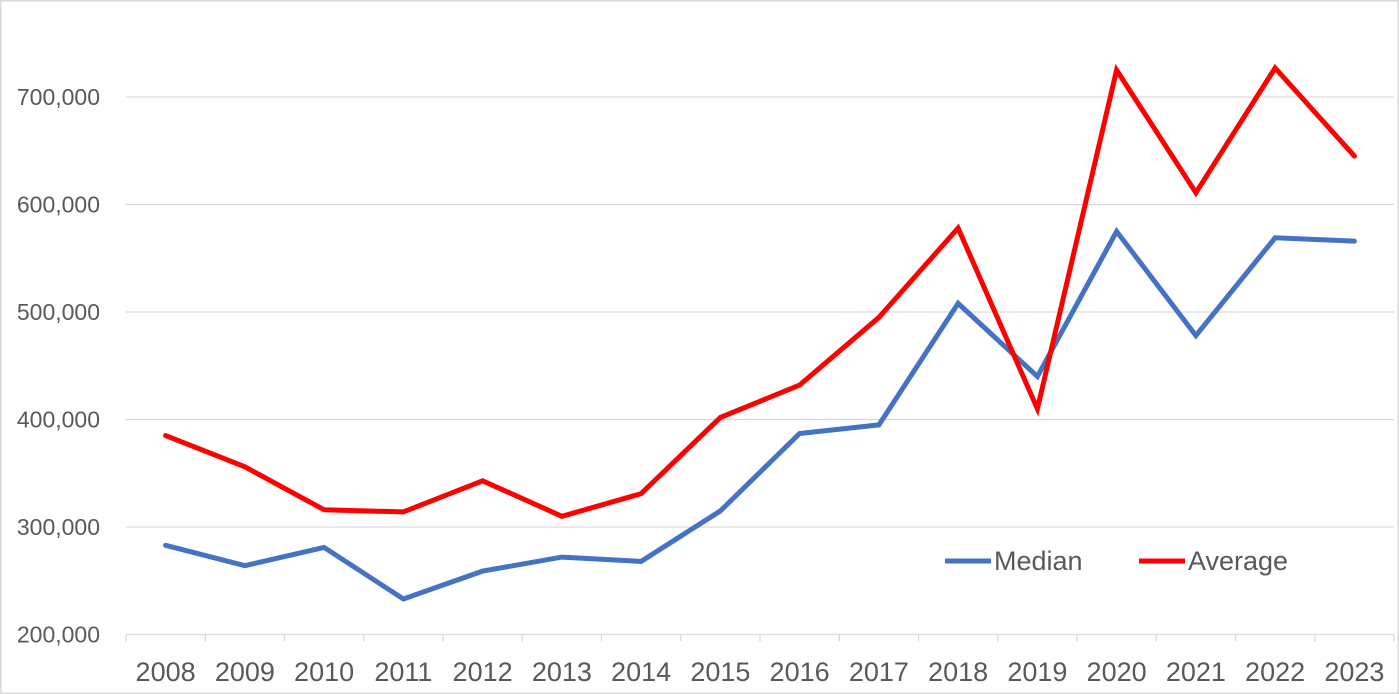  I want to click on y-axis-label: 600,000, so click(58, 205).